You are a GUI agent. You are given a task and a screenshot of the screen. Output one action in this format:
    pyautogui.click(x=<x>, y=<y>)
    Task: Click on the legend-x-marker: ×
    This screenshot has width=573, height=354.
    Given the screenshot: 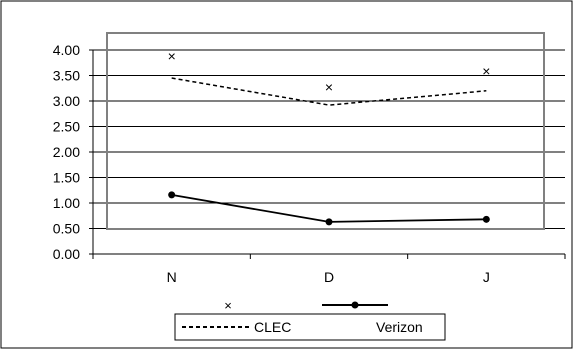 What is the action you would take?
    pyautogui.click(x=228, y=305)
    